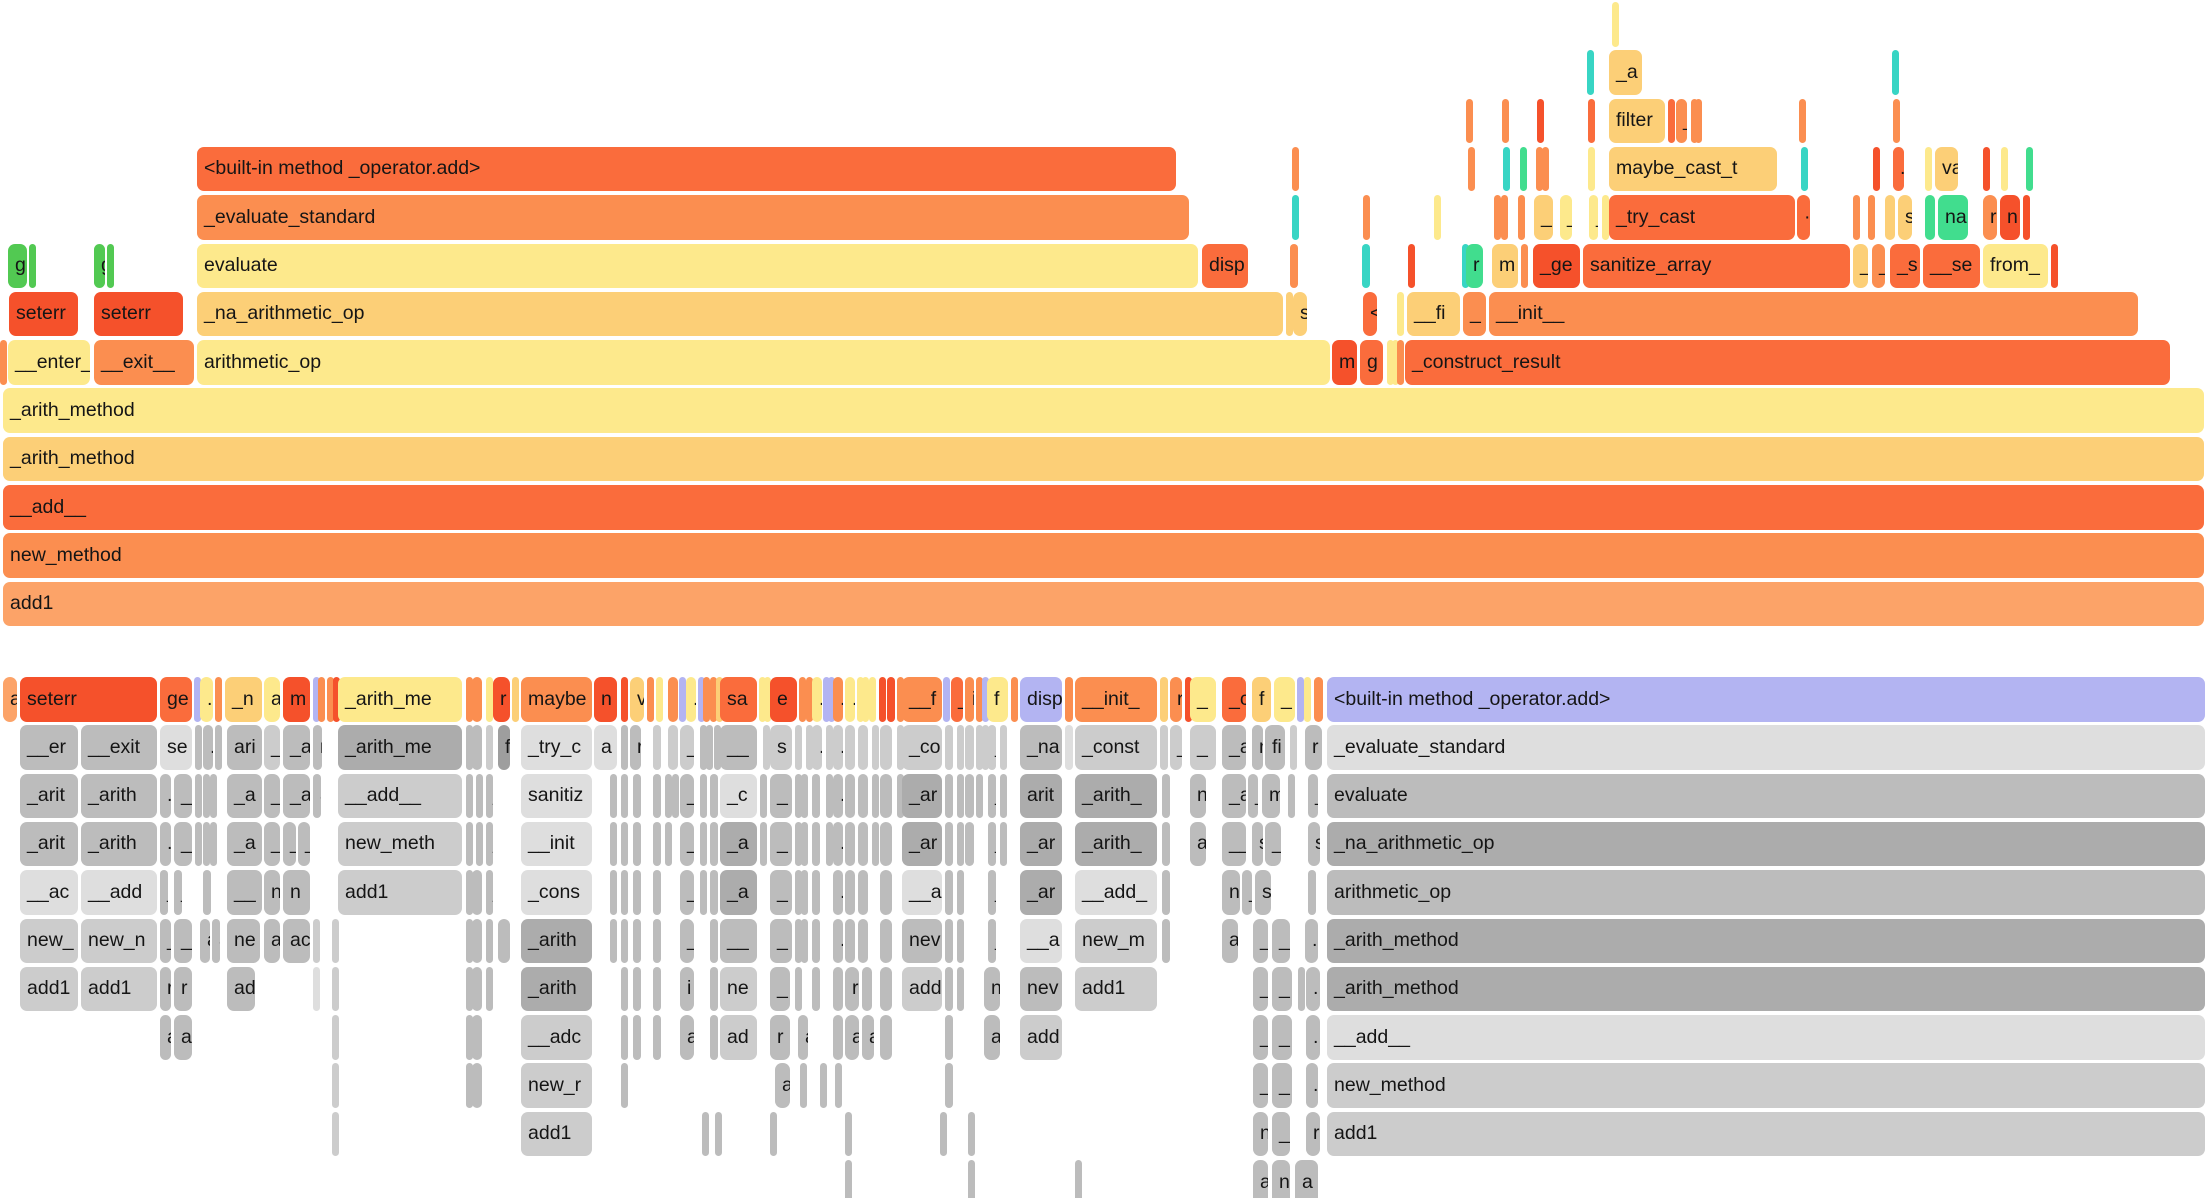 The height and width of the screenshot is (1198, 2206). What do you see at coordinates (400, 747) in the screenshot?
I see `frame-_arith_me: _arith_me` at bounding box center [400, 747].